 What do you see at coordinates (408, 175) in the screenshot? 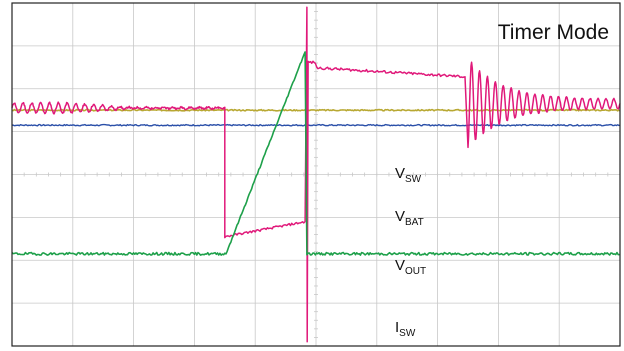
I see `label-v-sw: VSW` at bounding box center [408, 175].